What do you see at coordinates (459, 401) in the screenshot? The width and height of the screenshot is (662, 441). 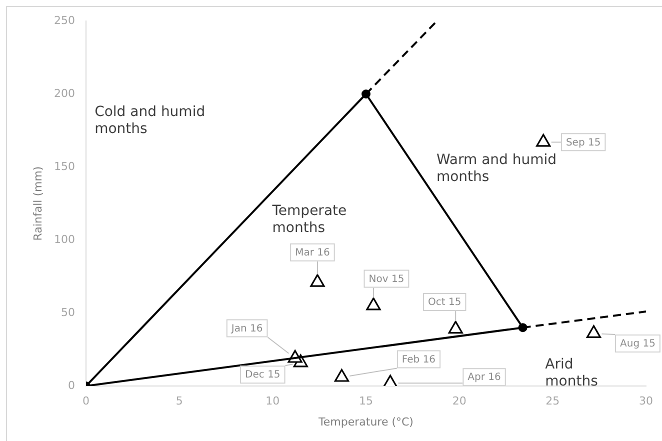 I see `x-tick-label: 20` at bounding box center [459, 401].